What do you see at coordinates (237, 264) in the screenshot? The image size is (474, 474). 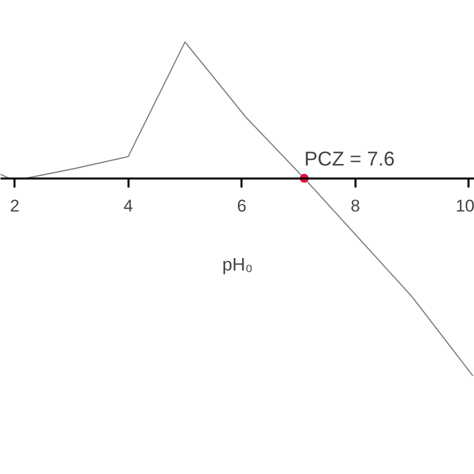 I see `x-axis-title: pH₀` at bounding box center [237, 264].